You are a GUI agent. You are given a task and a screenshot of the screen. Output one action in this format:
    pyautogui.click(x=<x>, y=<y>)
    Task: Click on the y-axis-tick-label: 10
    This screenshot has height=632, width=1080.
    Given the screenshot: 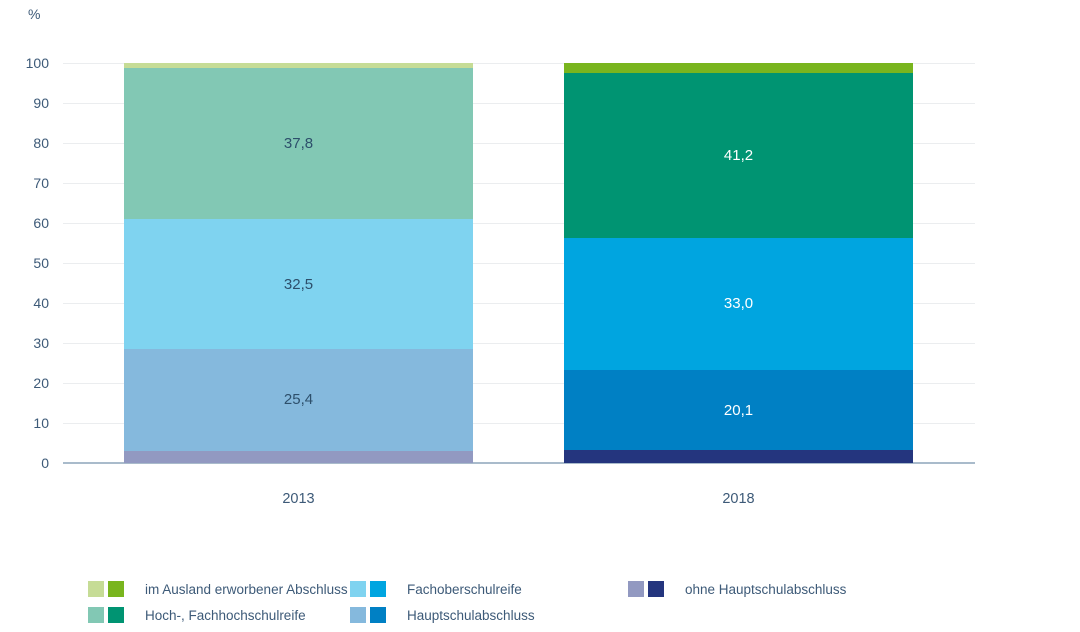 What is the action you would take?
    pyautogui.click(x=41, y=423)
    